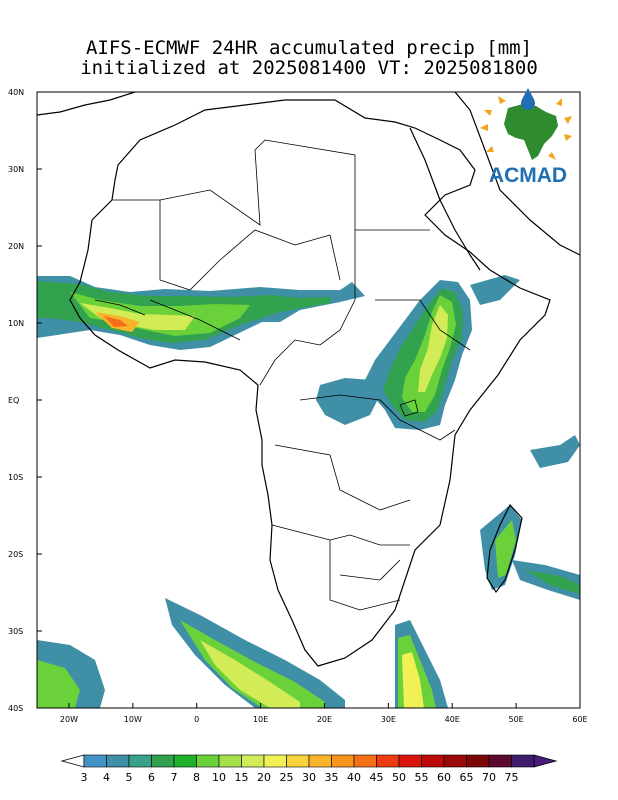  I want to click on colorbar-label: 15, so click(242, 777).